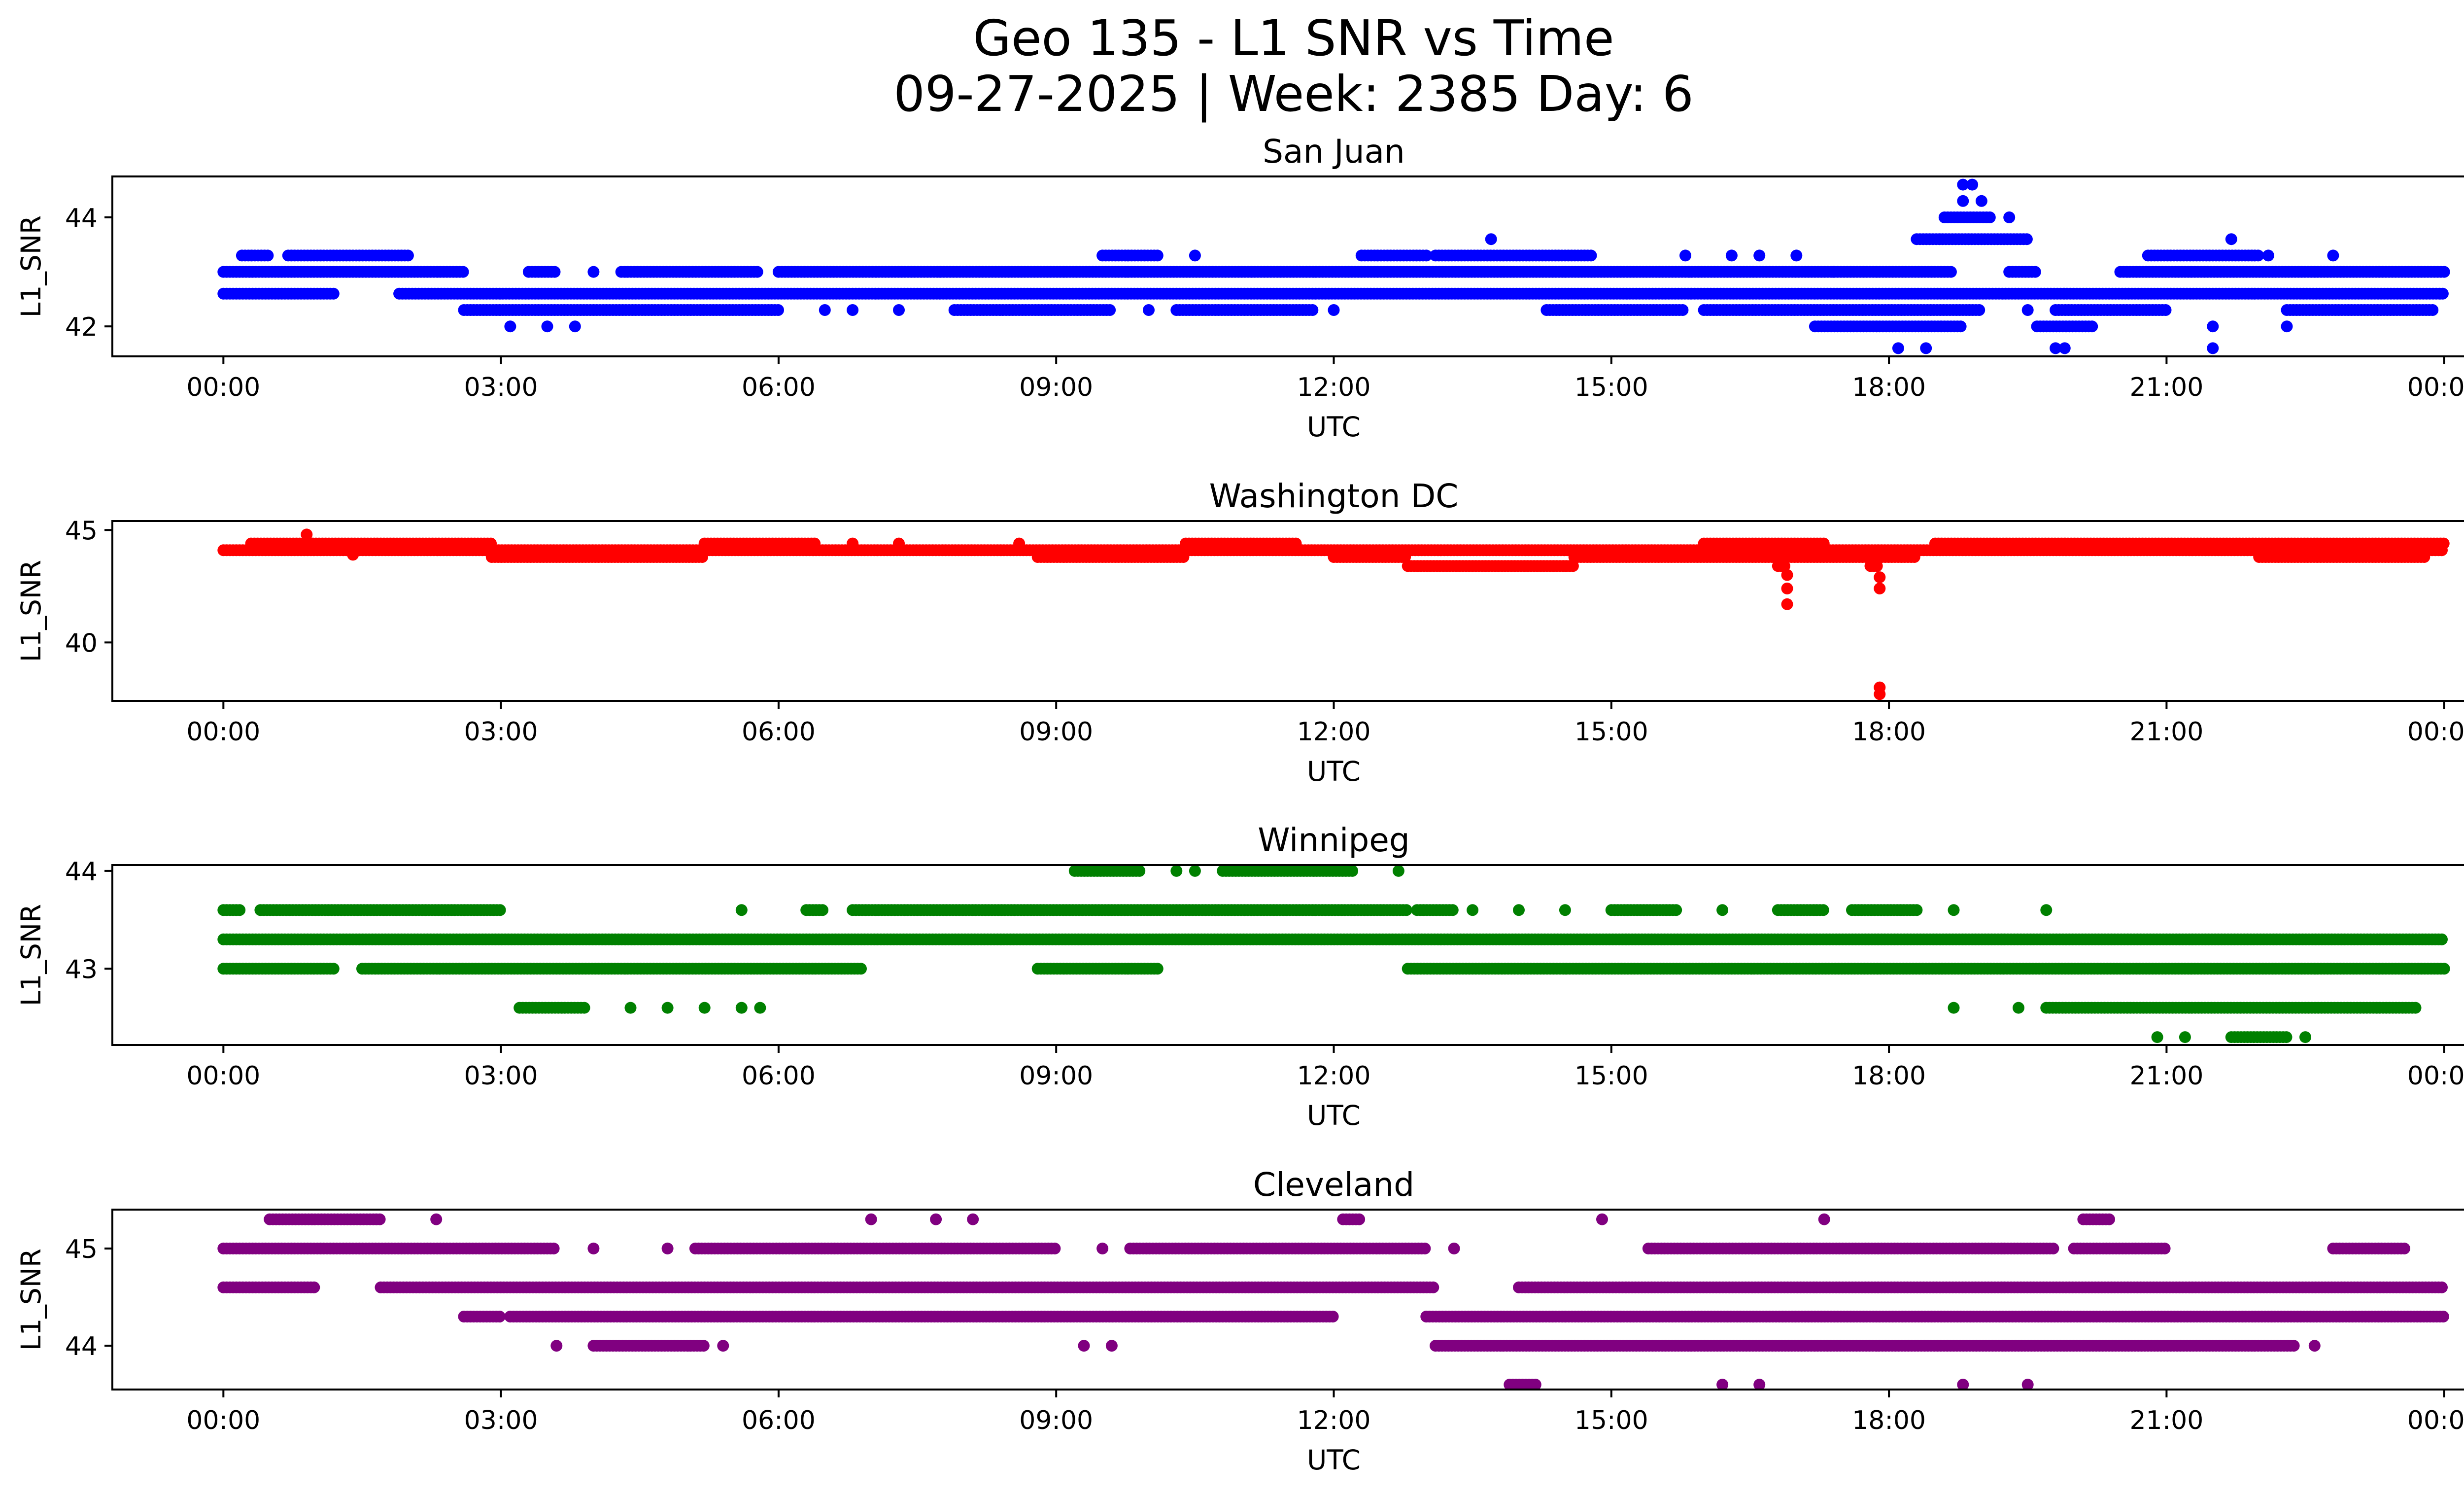 The height and width of the screenshot is (1495, 2464). Describe the element at coordinates (1334, 732) in the screenshot. I see `x-tick-label: 12:00` at that location.